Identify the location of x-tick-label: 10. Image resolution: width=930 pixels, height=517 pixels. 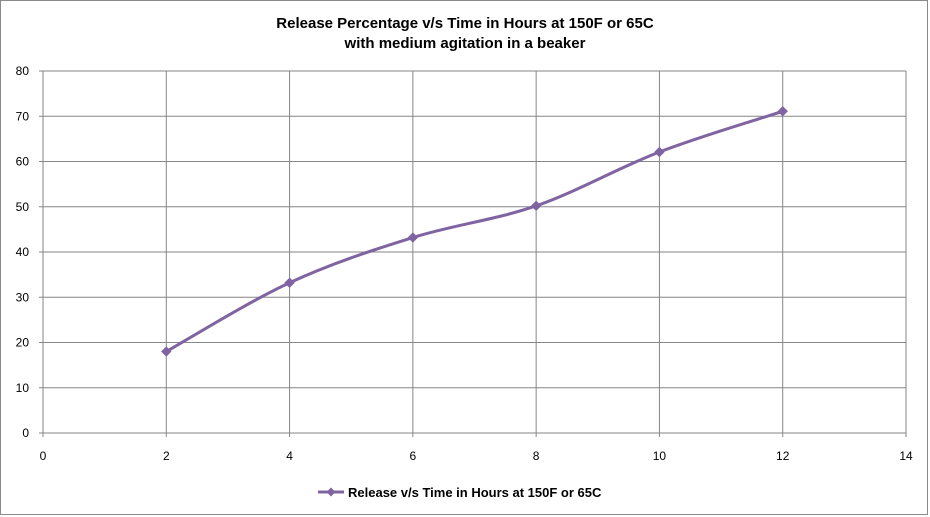
(660, 456).